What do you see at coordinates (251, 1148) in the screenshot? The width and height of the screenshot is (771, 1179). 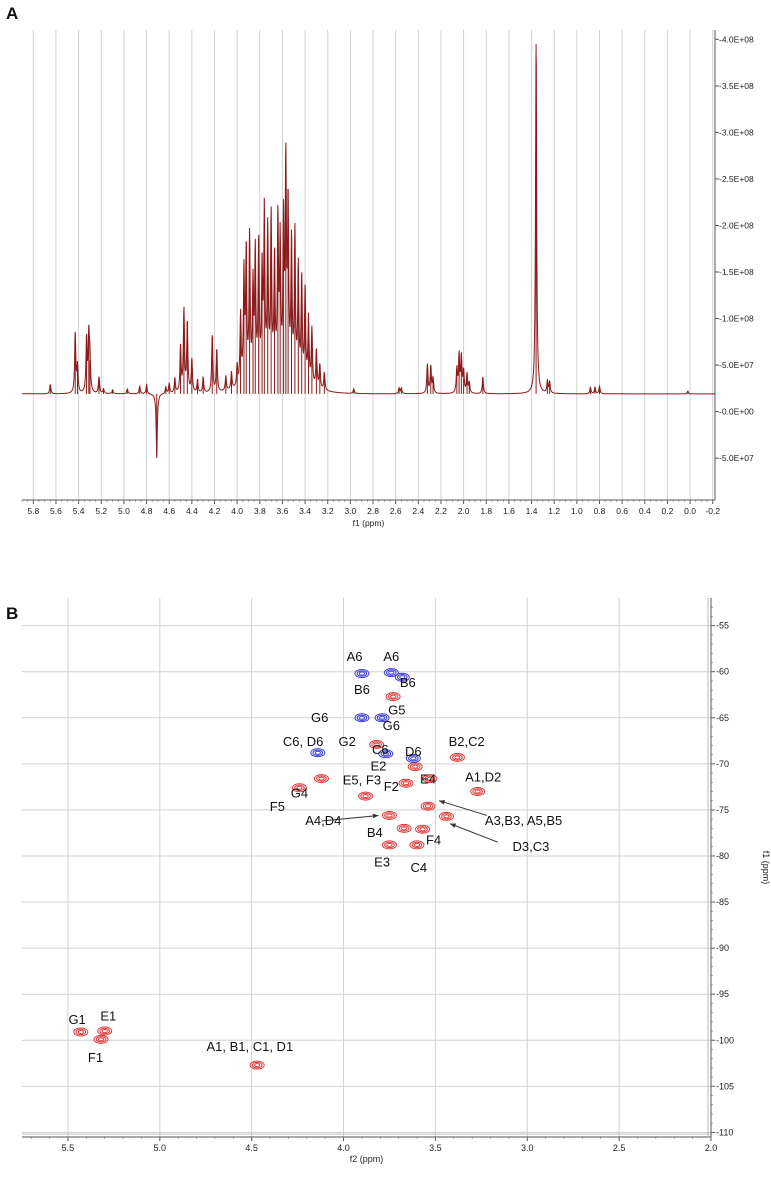 I see `x-tick-label: 4.5` at bounding box center [251, 1148].